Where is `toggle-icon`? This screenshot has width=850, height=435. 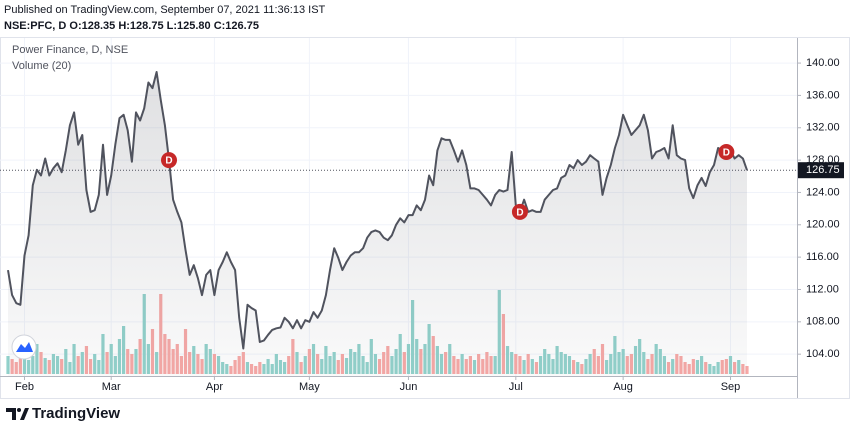
toggle-icon is located at coordinates (24, 347).